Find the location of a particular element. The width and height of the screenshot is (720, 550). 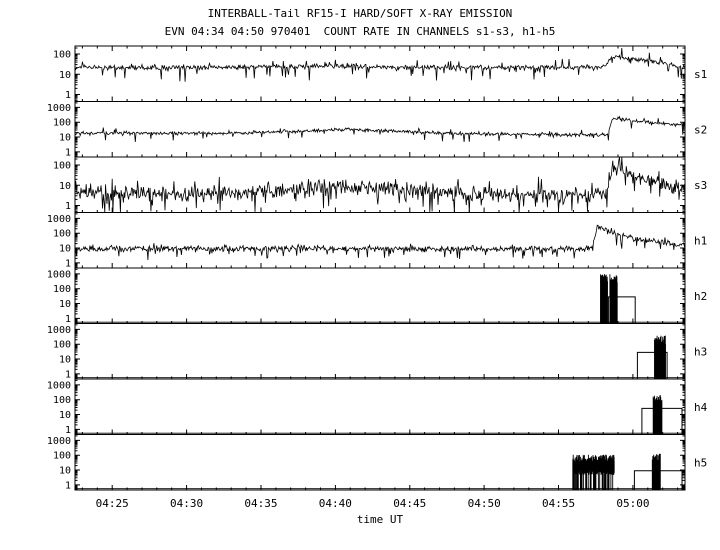

panel-label: h2 is located at coordinates (700, 296).